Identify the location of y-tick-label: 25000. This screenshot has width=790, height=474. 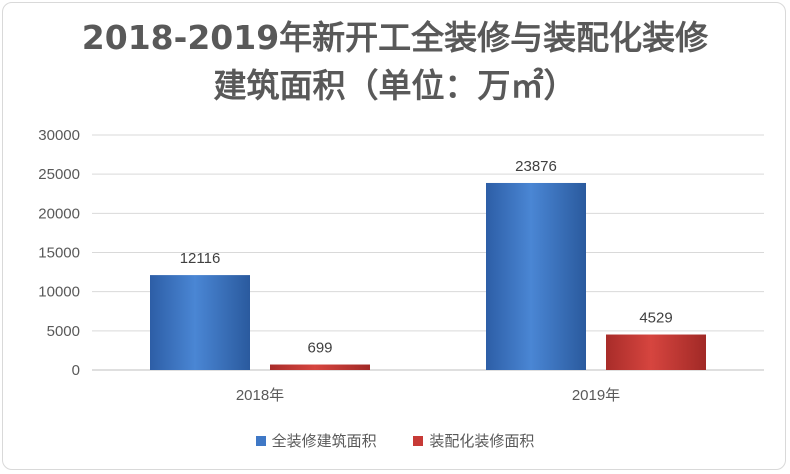
(59, 174).